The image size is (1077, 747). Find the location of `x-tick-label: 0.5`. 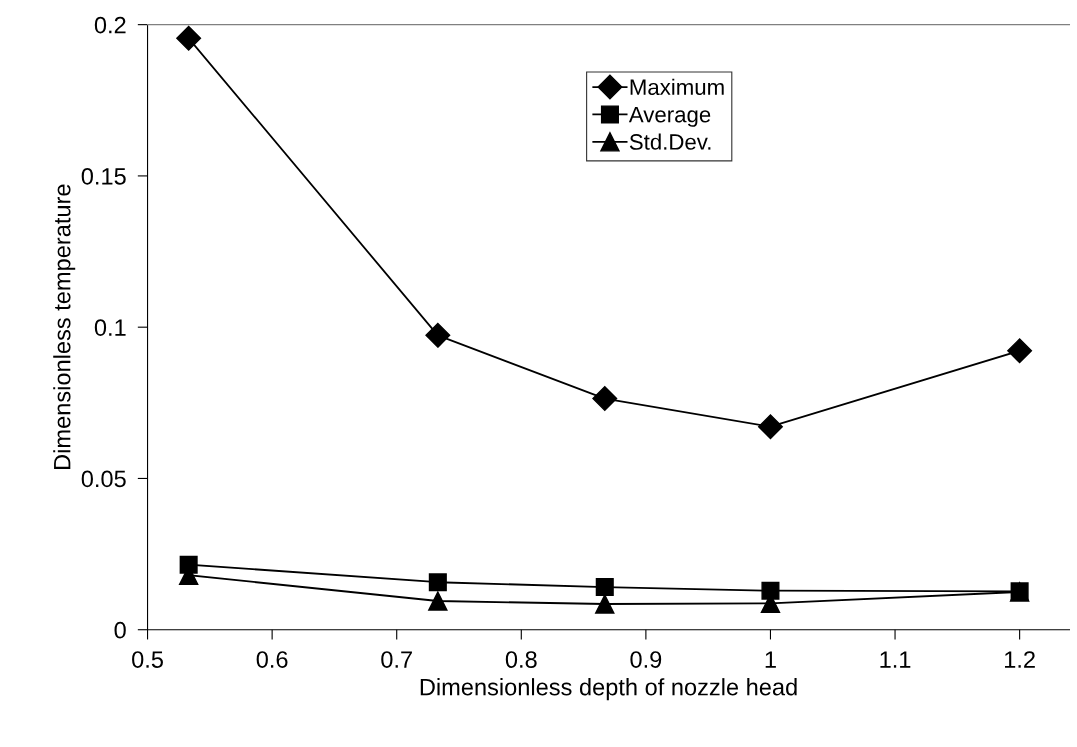

x-tick-label: 0.5 is located at coordinates (147, 659).